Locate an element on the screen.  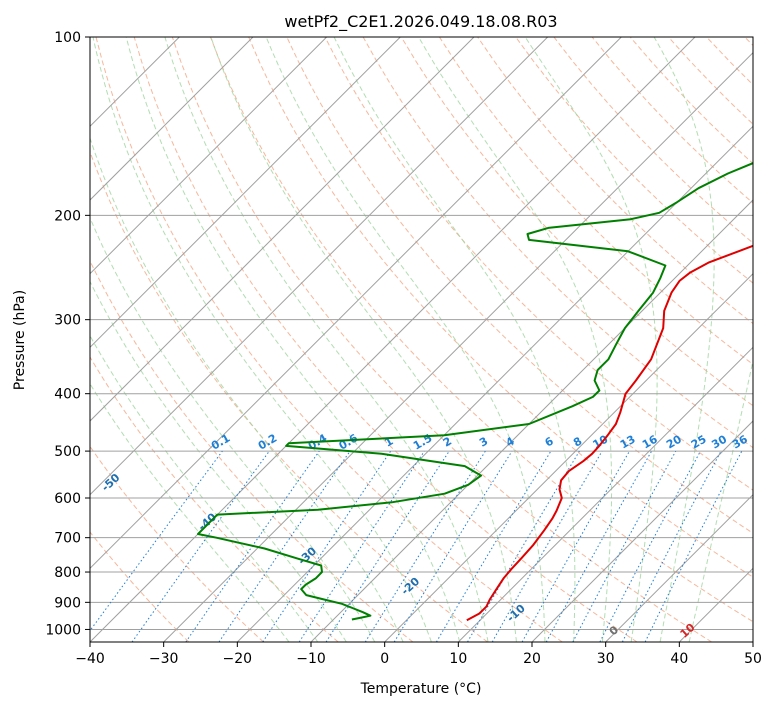
y-tick-label: 500 is located at coordinates (67, 452).